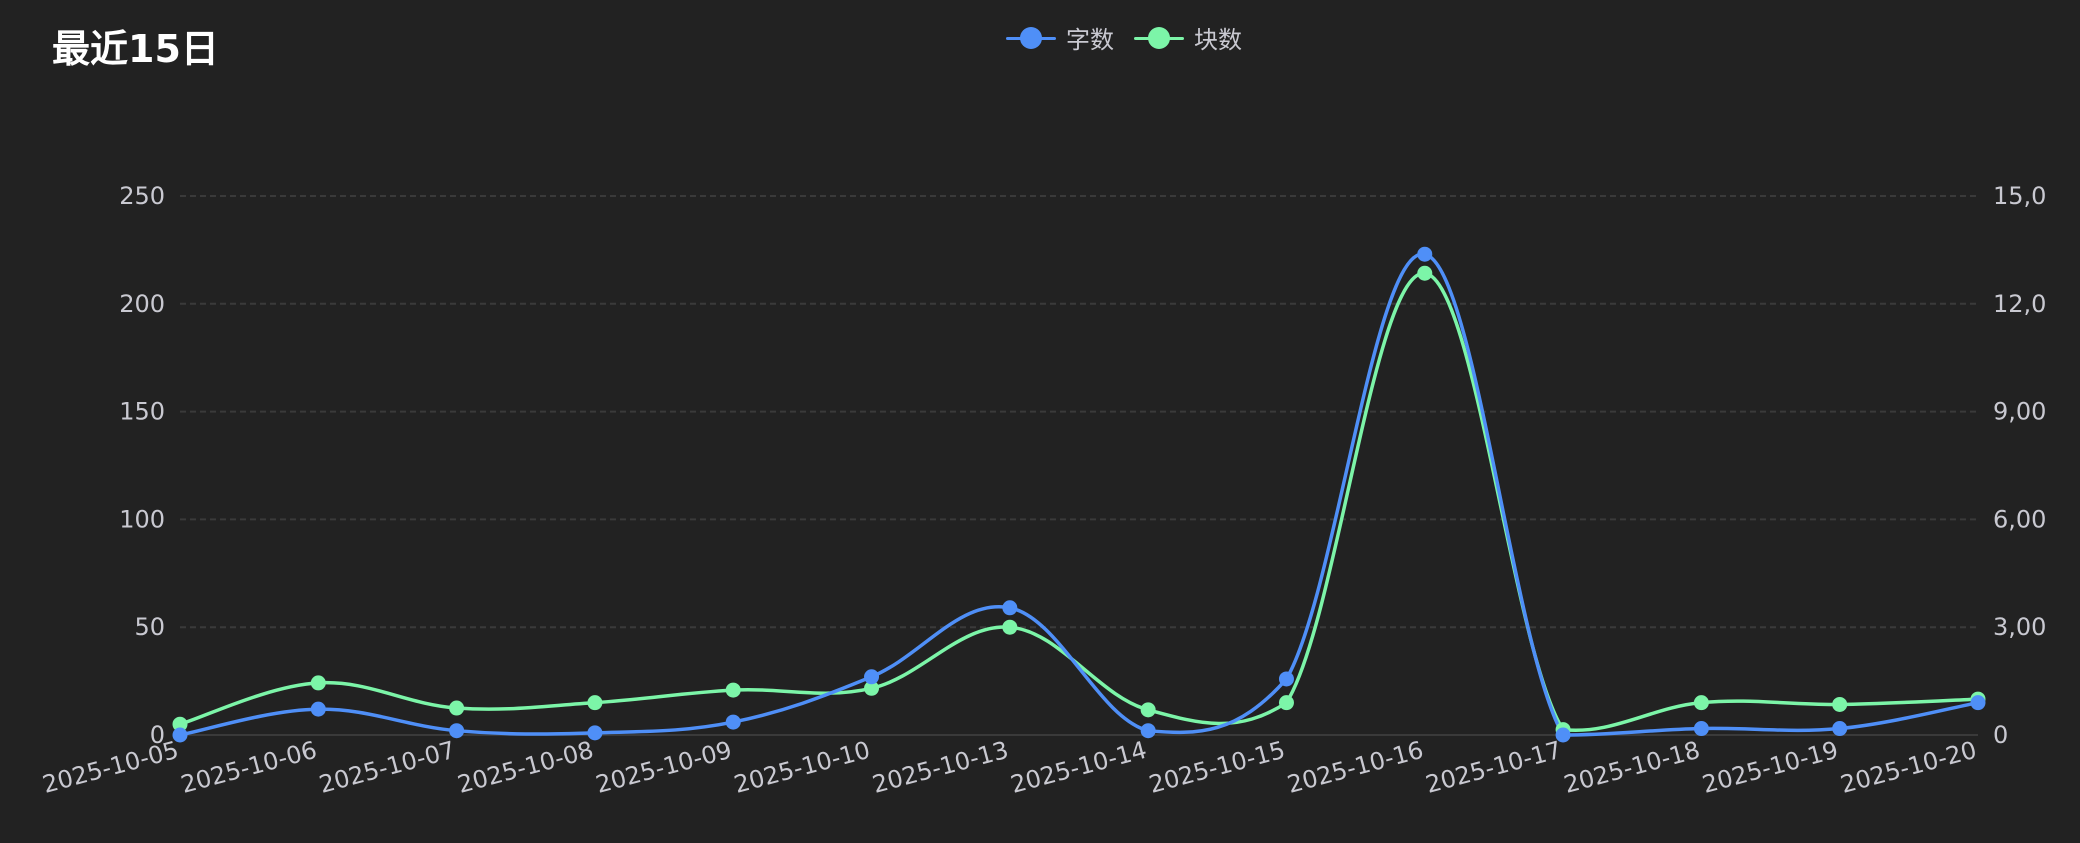 This screenshot has height=843, width=2080. I want to click on x-tick-label: 2025-10-08, so click(525, 767).